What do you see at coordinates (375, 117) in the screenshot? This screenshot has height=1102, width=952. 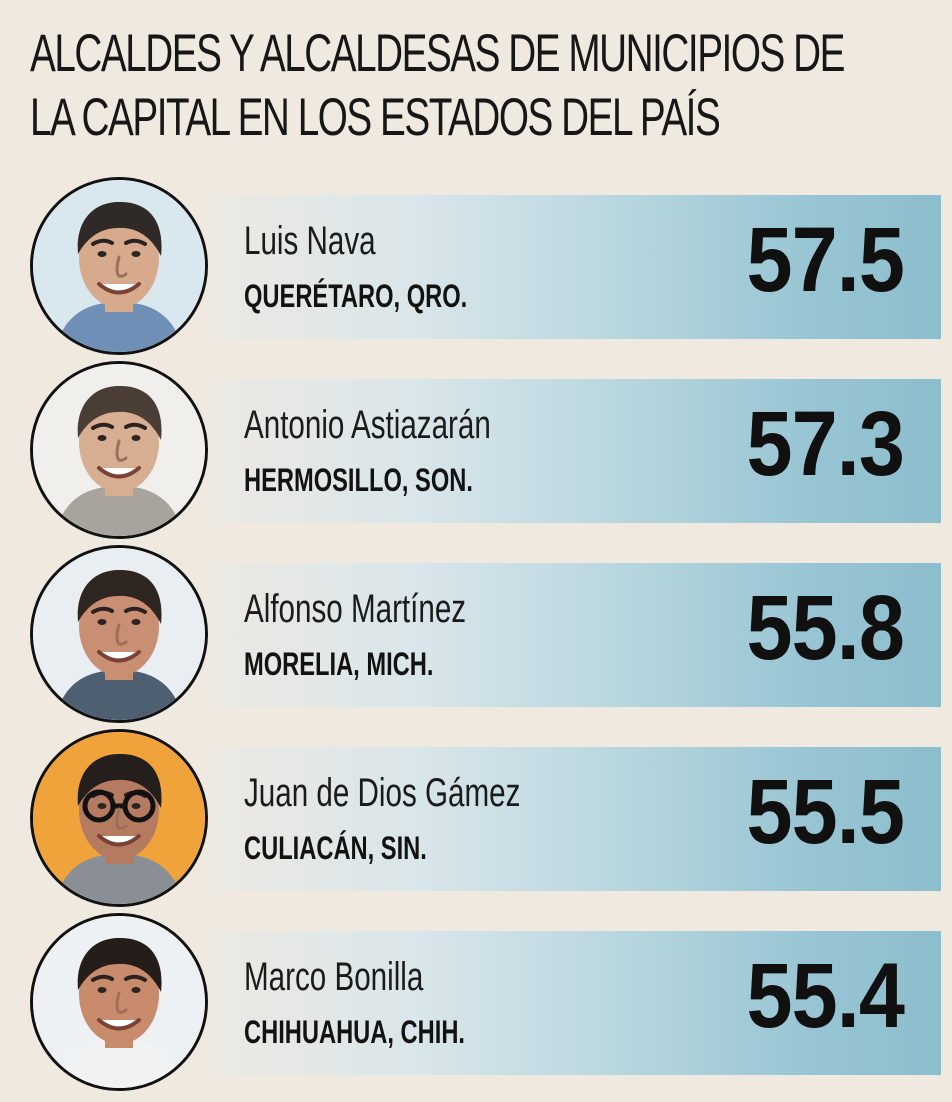 I see `chart-title-line-2: LA CAPITAL EN LOS ESTADOS DEL PAÍS` at bounding box center [375, 117].